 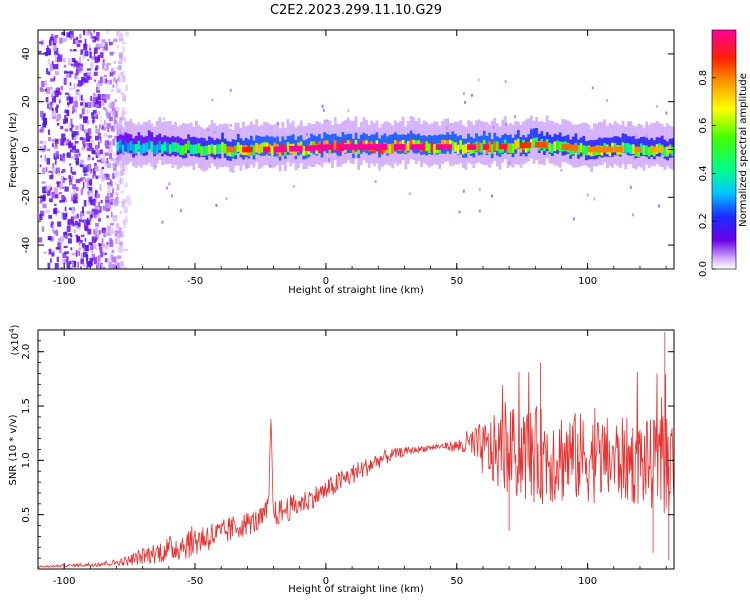 I want to click on x-tick-label: -50, so click(x=195, y=281).